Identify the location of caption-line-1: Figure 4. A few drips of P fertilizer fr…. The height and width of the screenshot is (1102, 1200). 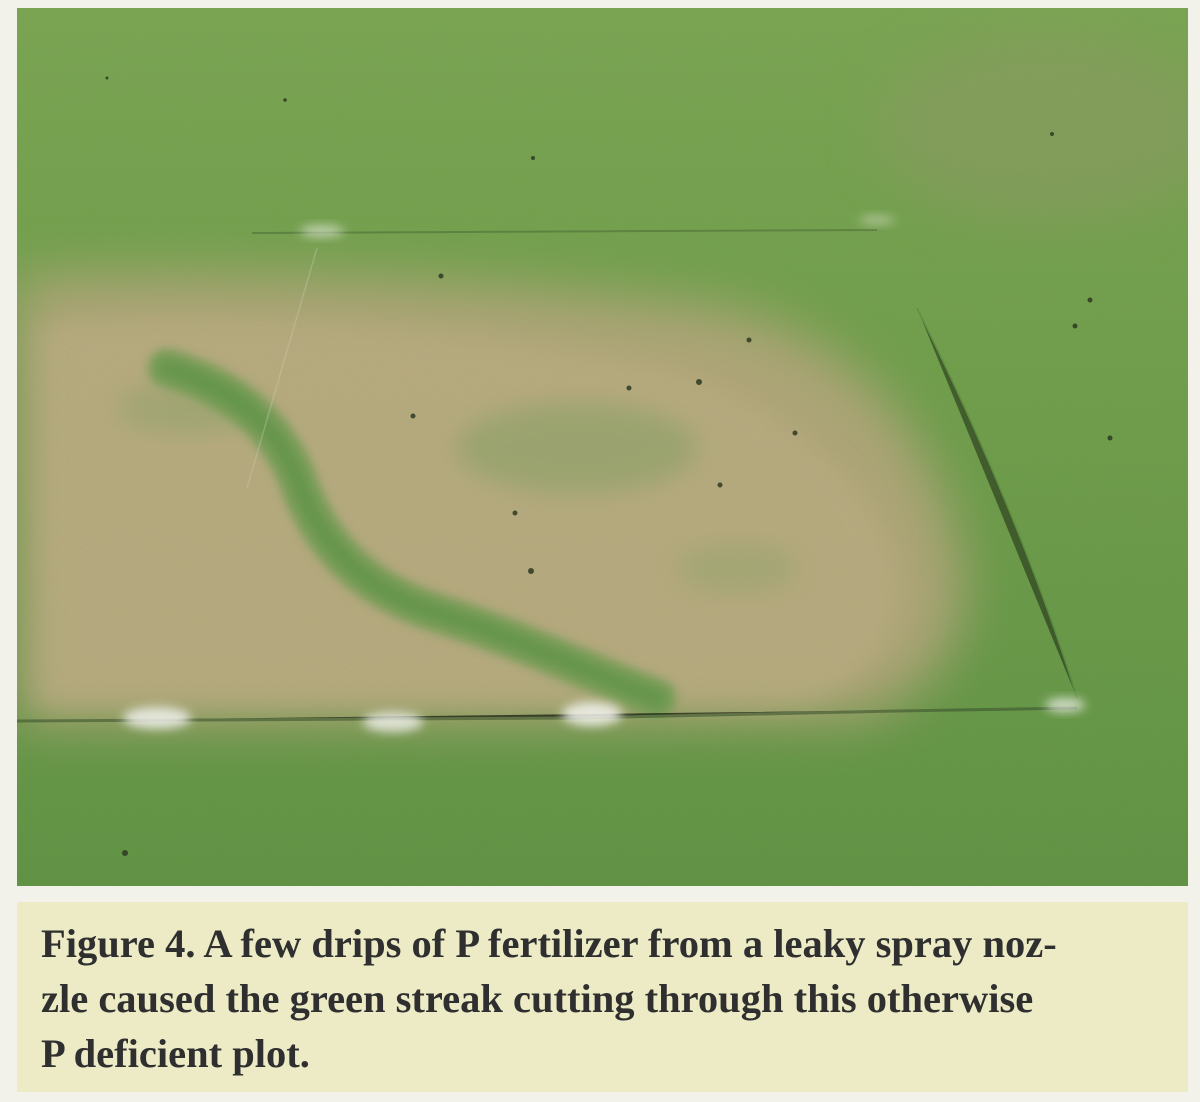
(549, 943).